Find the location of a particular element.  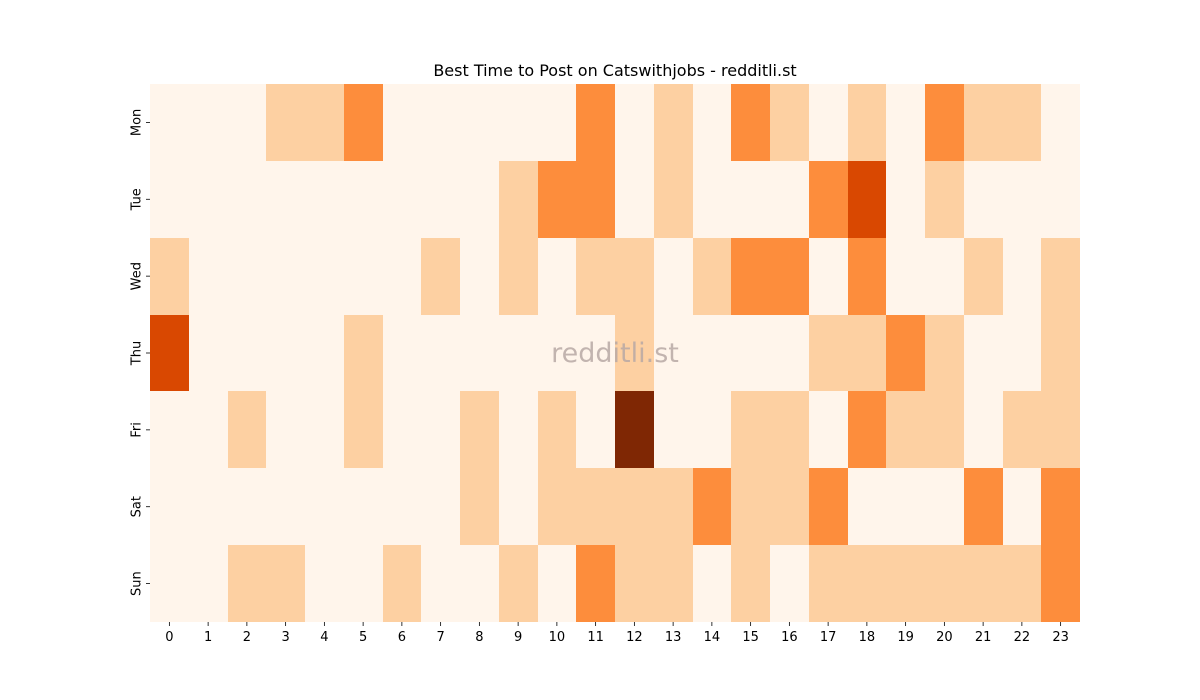

x-axis: 0 1 2 3 4 5 6 7 8 9 10 11 12 13 14 15 16 17 18 19 20 21 22 23 is located at coordinates (617, 633).